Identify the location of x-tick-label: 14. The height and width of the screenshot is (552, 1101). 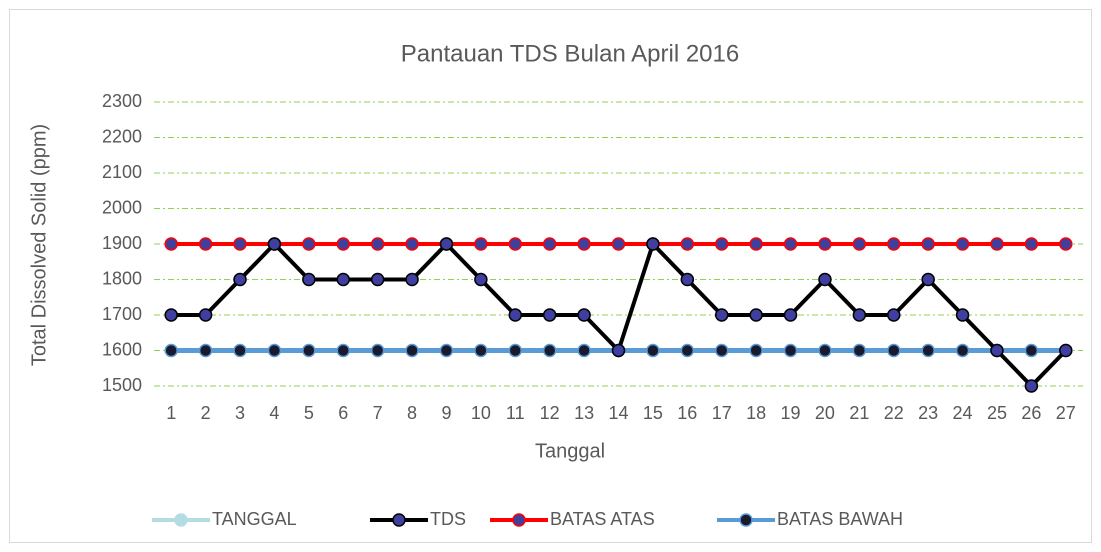
(618, 413).